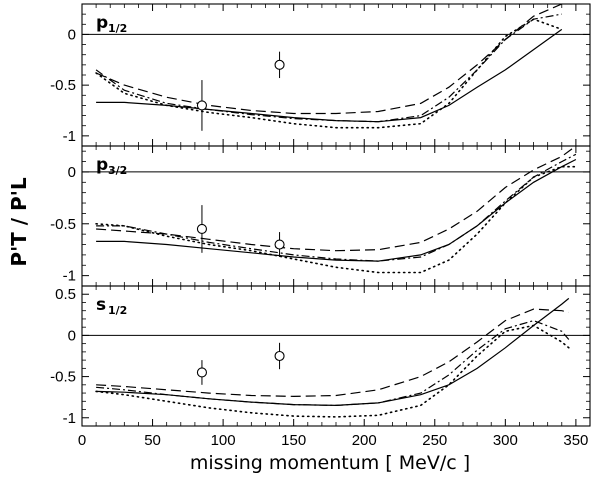 The height and width of the screenshot is (478, 595). I want to click on y-axis-label-text: P'T / P'L, so click(19, 221).